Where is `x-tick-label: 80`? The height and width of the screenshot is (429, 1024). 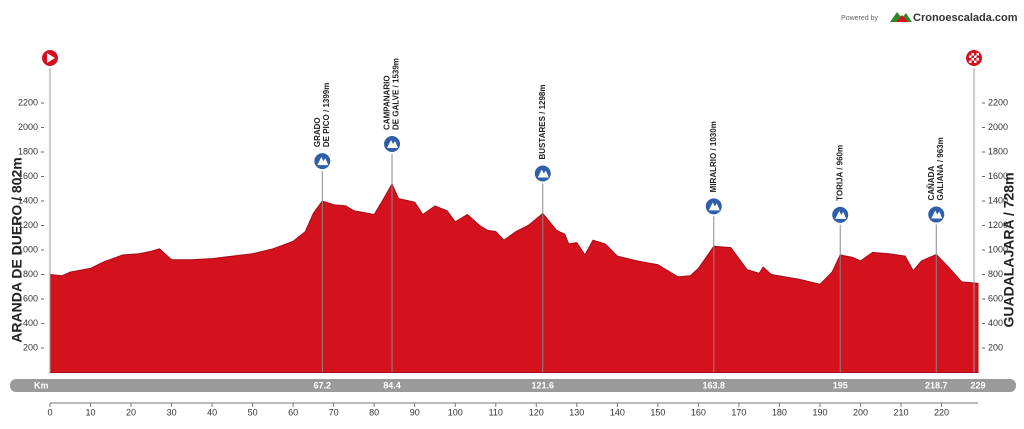 x-tick-label: 80 is located at coordinates (374, 412).